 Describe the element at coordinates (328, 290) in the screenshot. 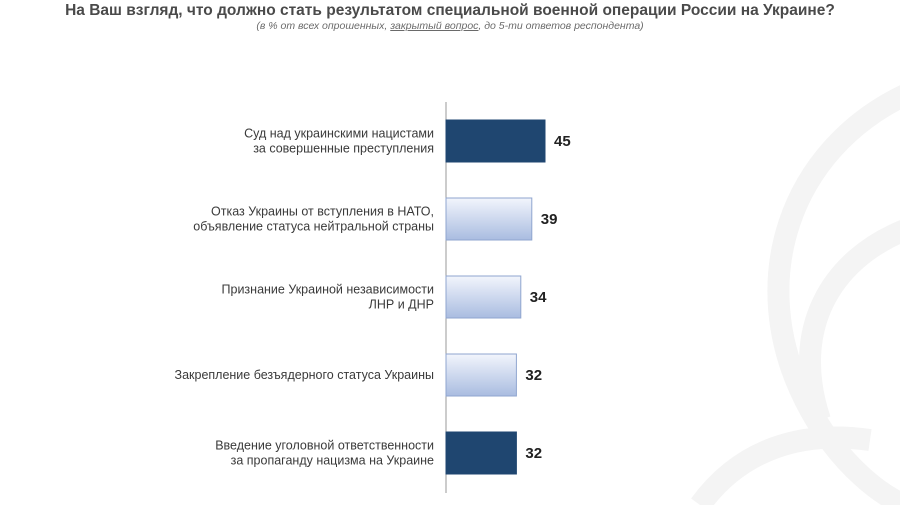

I see `category-label-line: Признание Украиной независимости` at that location.